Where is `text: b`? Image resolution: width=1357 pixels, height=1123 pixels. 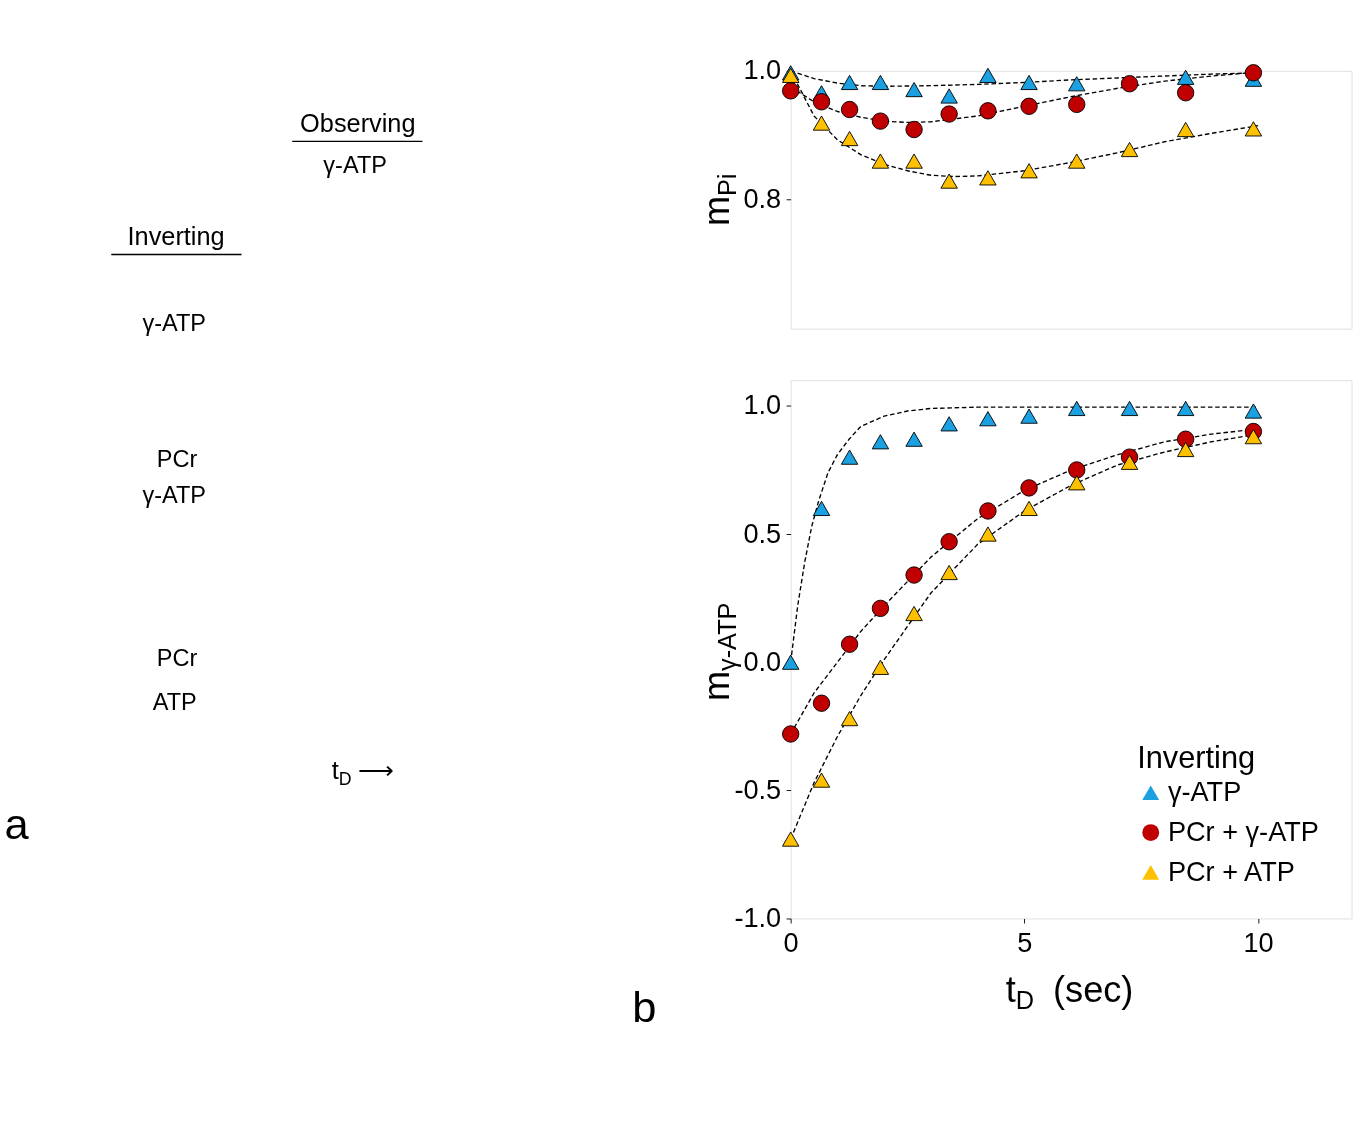 text: b is located at coordinates (644, 1006).